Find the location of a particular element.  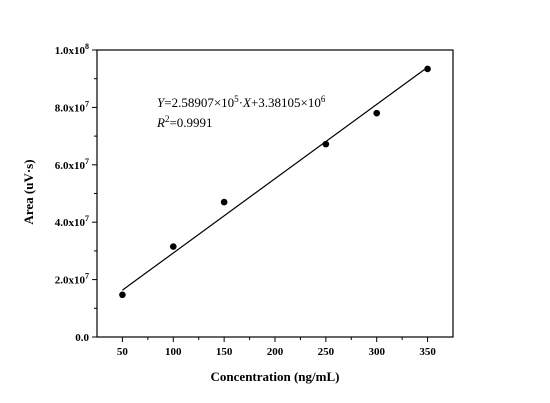

x-tick-label: 250 is located at coordinates (326, 352).